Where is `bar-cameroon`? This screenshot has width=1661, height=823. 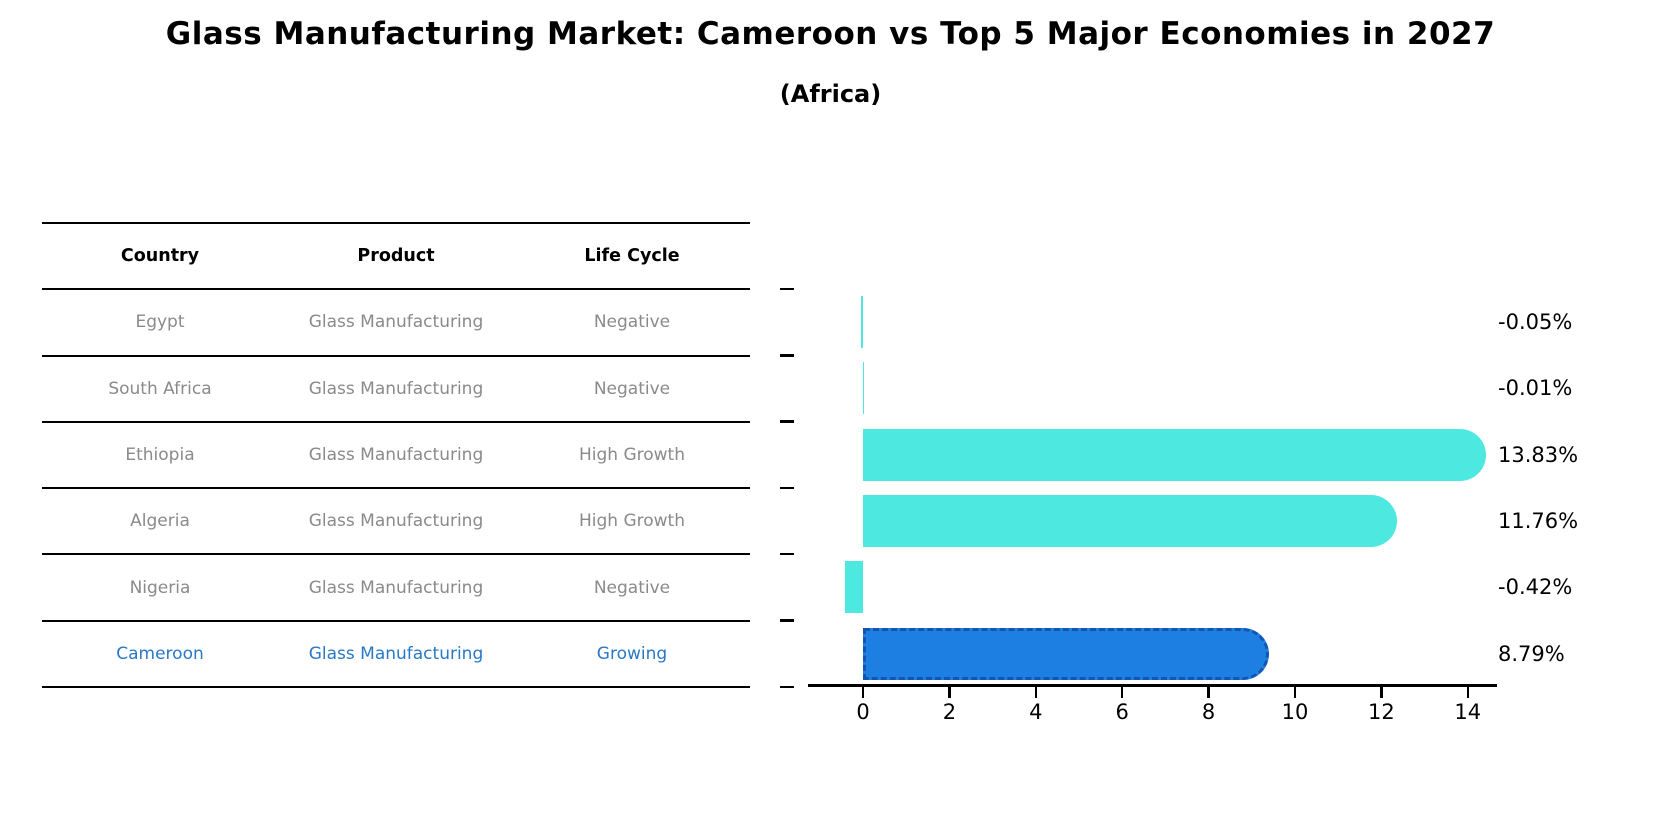
bar-cameroon is located at coordinates (1066, 653).